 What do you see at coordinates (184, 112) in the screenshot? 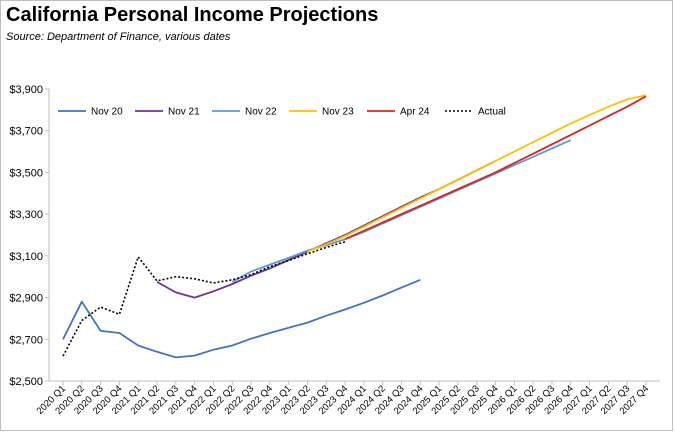
I see `legend-label: Nov 21` at bounding box center [184, 112].